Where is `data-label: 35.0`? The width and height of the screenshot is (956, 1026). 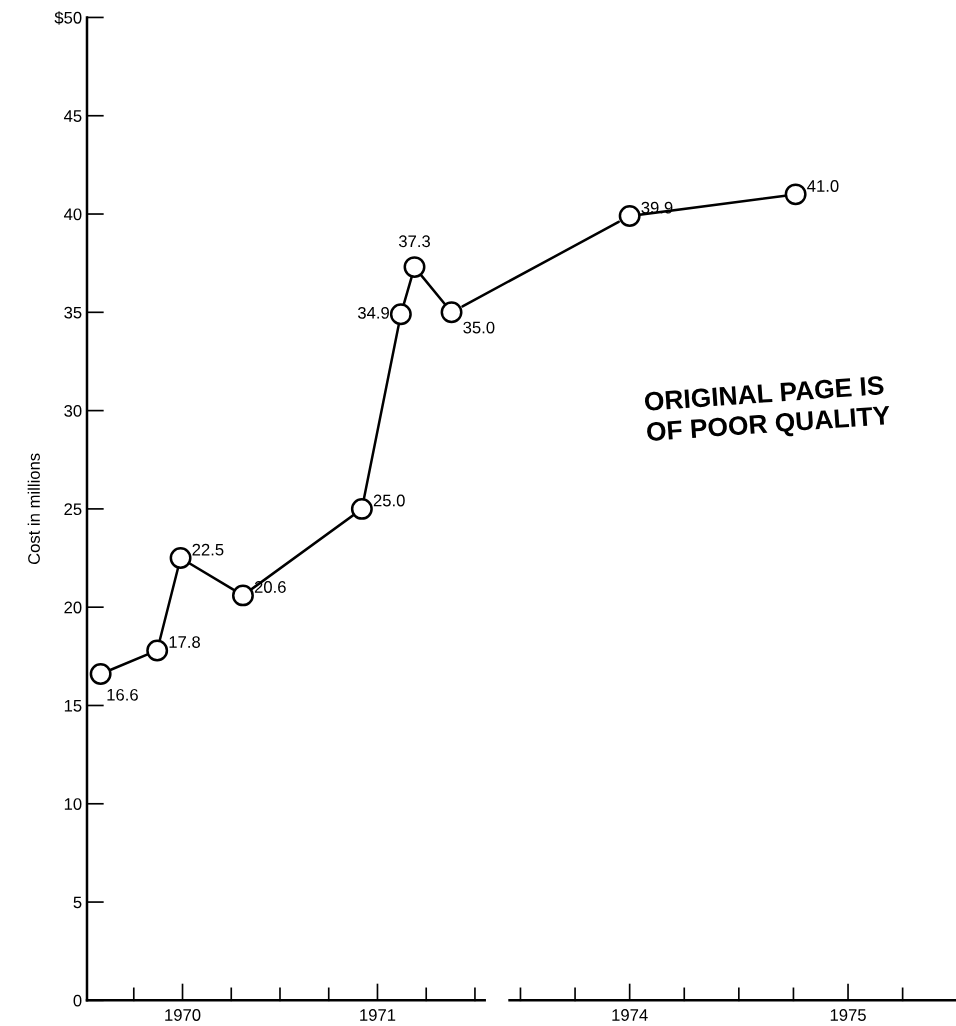 data-label: 35.0 is located at coordinates (479, 327).